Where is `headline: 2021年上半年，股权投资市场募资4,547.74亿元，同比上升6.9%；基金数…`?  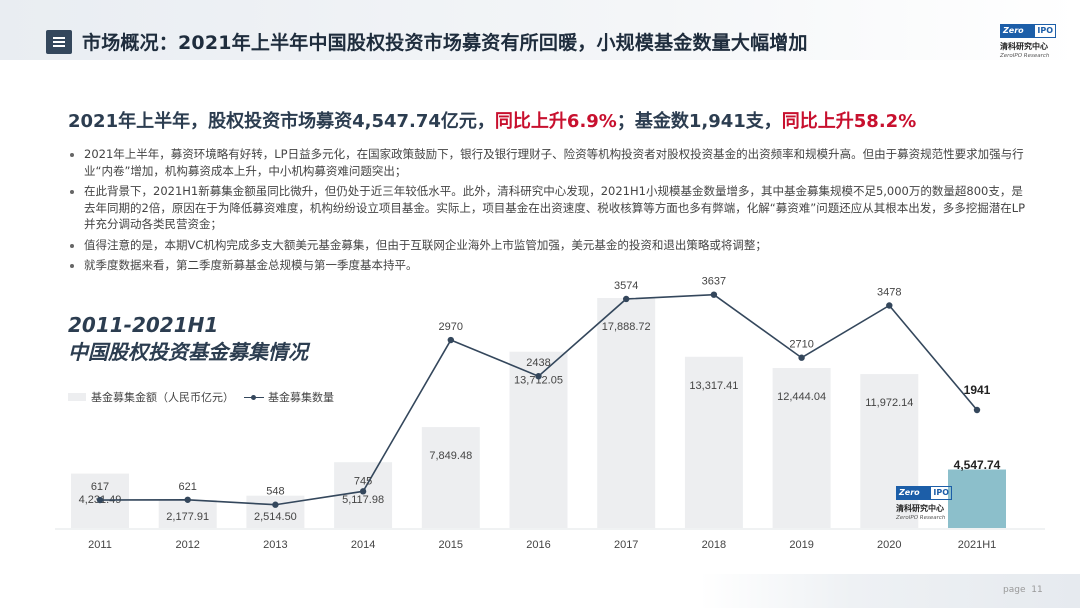 headline: 2021年上半年，股权投资市场募资4,547.74亿元，同比上升6.9%；基金数… is located at coordinates (492, 120).